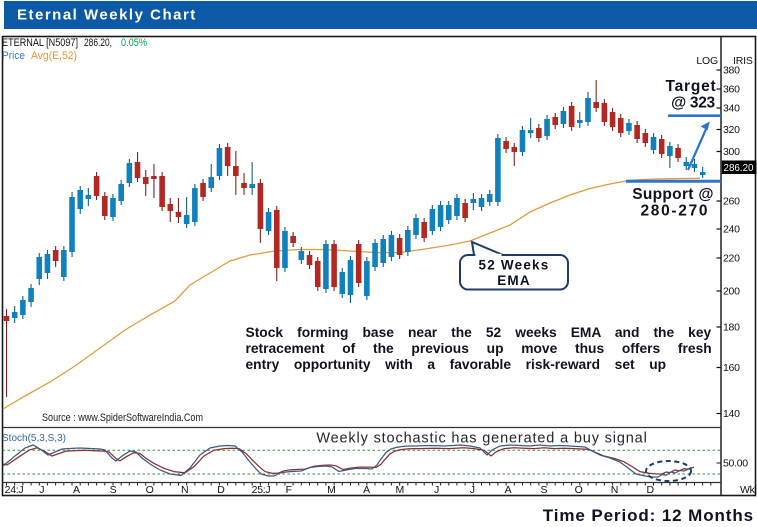 This screenshot has width=757, height=527. I want to click on svg-text: 286.20, so click(739, 168).